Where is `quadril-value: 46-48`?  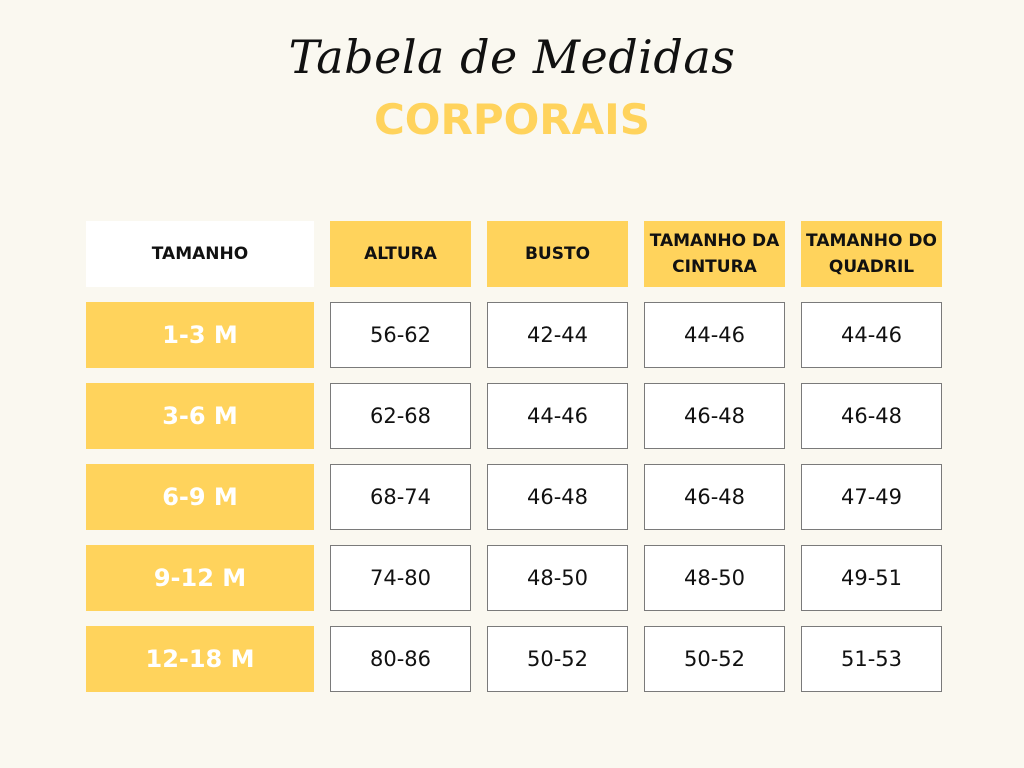
quadril-value: 46-48 is located at coordinates (871, 416).